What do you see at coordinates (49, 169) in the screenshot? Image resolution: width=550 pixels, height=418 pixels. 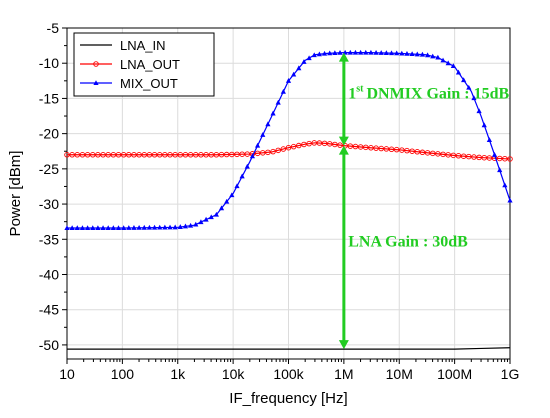 I see `y-tick-label: -25` at bounding box center [49, 169].